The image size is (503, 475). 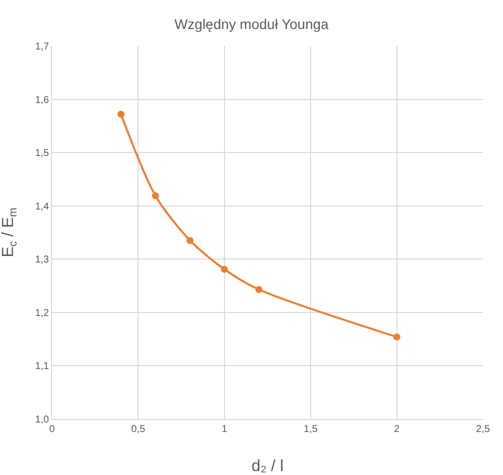 What do you see at coordinates (311, 429) in the screenshot?
I see `x-tick-label: 1,5` at bounding box center [311, 429].